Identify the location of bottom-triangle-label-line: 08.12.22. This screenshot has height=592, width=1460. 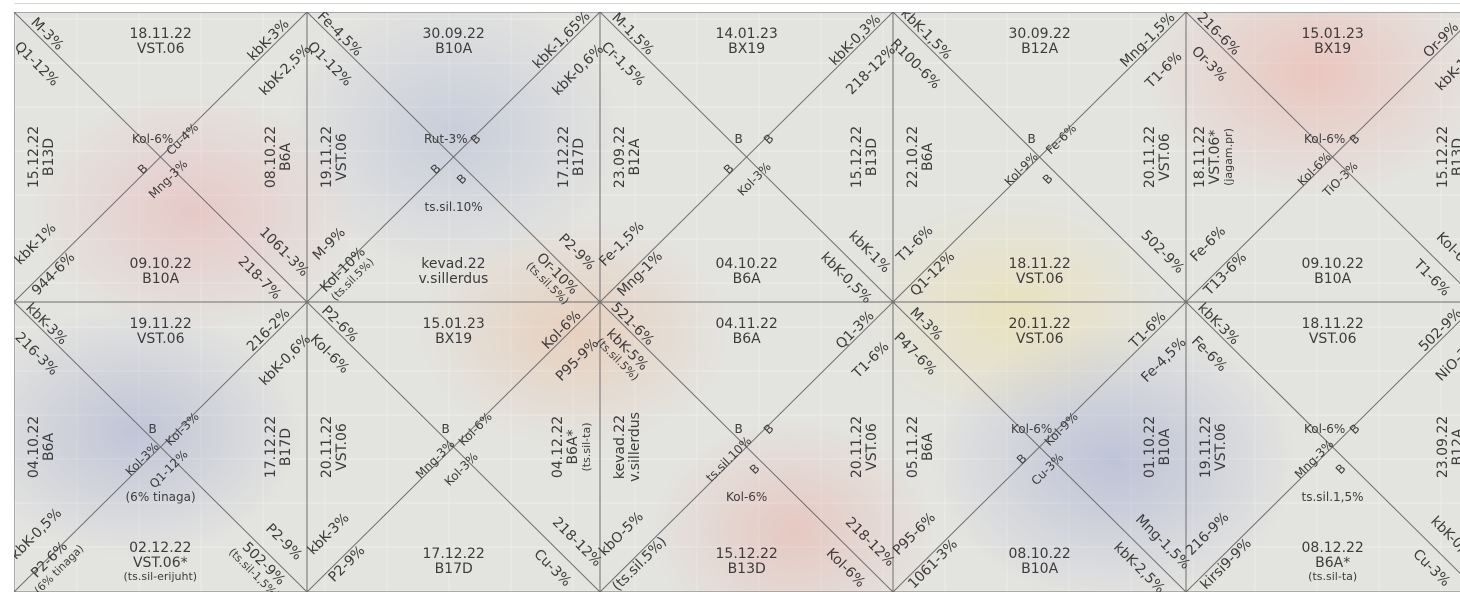
(1332, 548).